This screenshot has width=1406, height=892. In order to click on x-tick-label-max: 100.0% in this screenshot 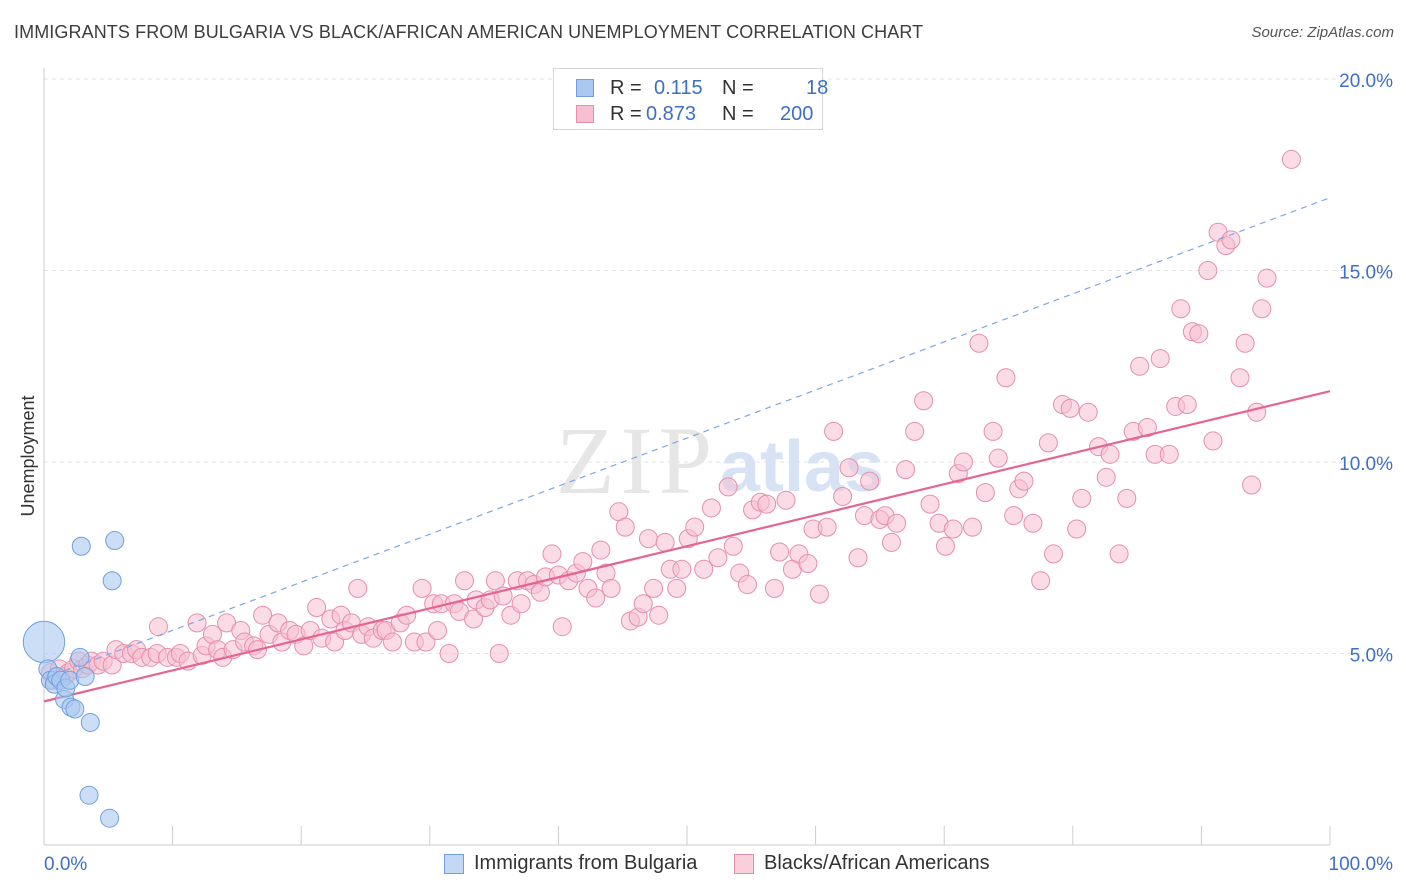, I will do `click(1361, 864)`.